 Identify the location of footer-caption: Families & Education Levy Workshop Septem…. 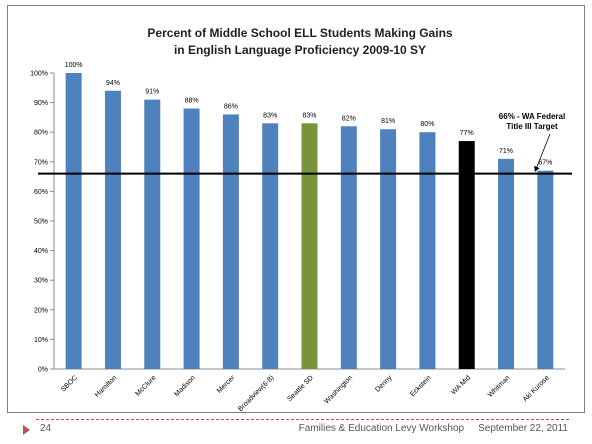
(433, 428).